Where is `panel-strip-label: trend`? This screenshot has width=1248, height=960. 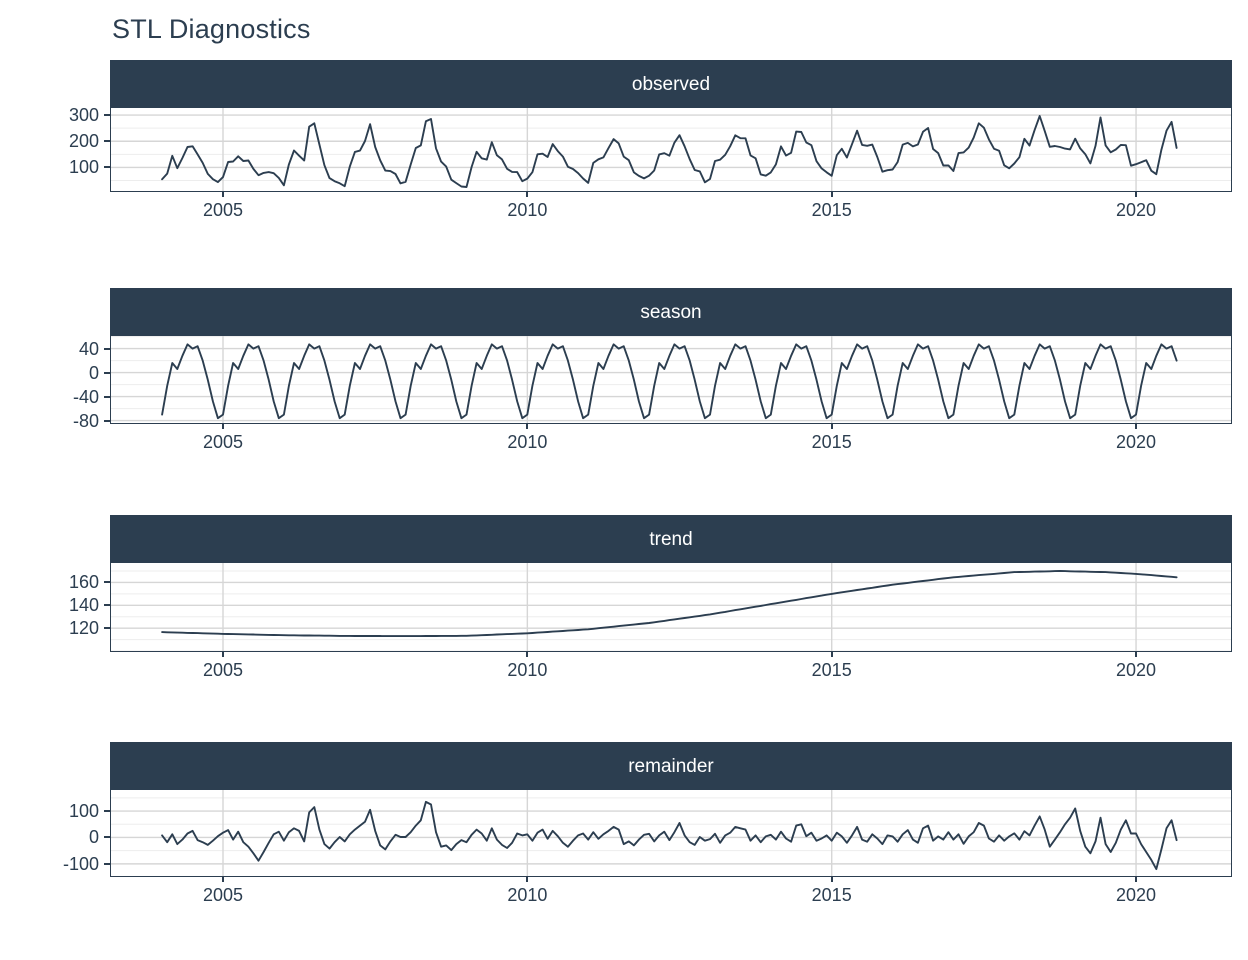 panel-strip-label: trend is located at coordinates (671, 539).